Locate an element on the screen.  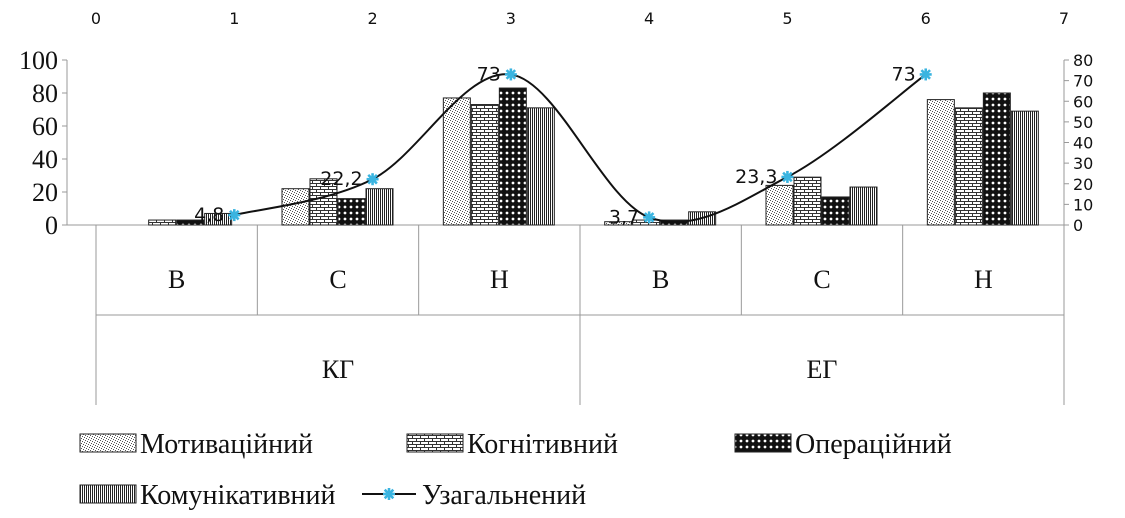
right-axis-tick-label: 0 is located at coordinates (1078, 225).